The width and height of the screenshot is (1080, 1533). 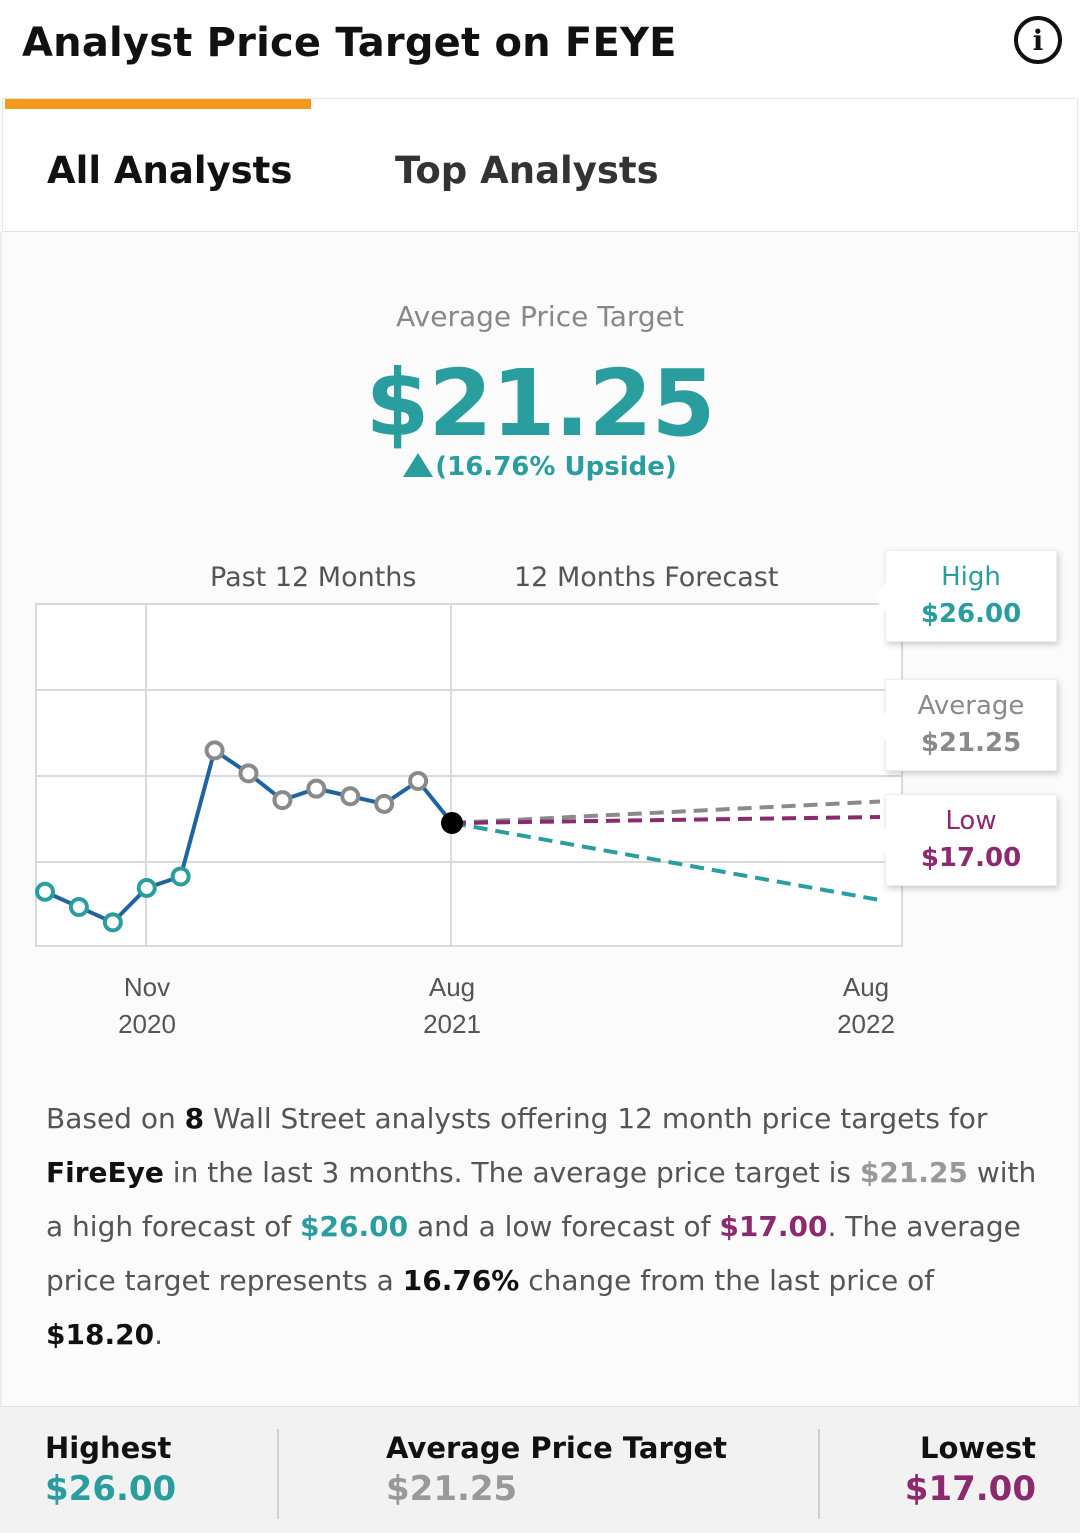 What do you see at coordinates (541, 1199) in the screenshot?
I see `desc-text: with a high forecast of` at bounding box center [541, 1199].